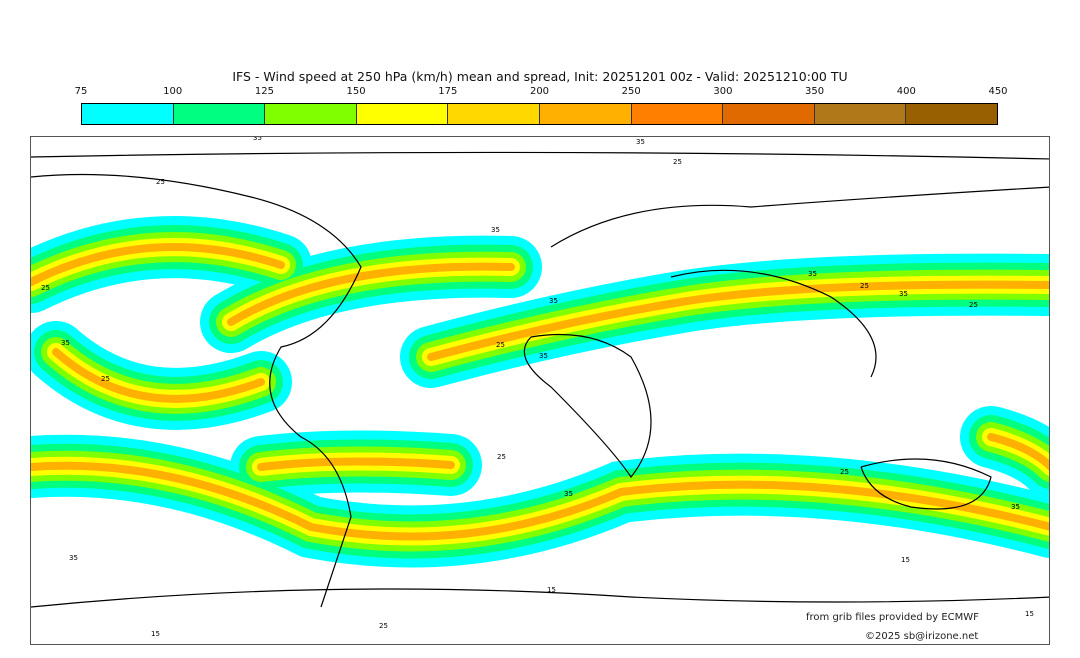  I want to click on colorbar, so click(539, 114).